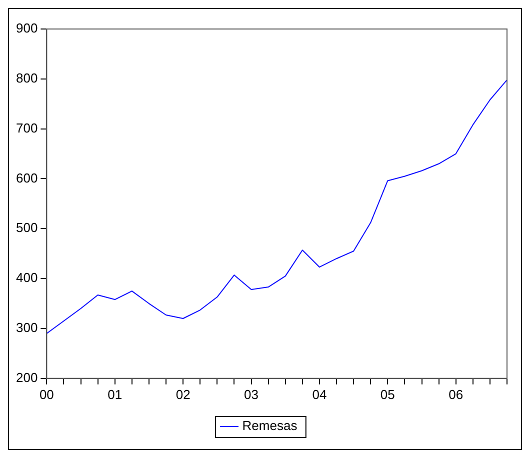  I want to click on x-tick-label: 06, so click(456, 394).